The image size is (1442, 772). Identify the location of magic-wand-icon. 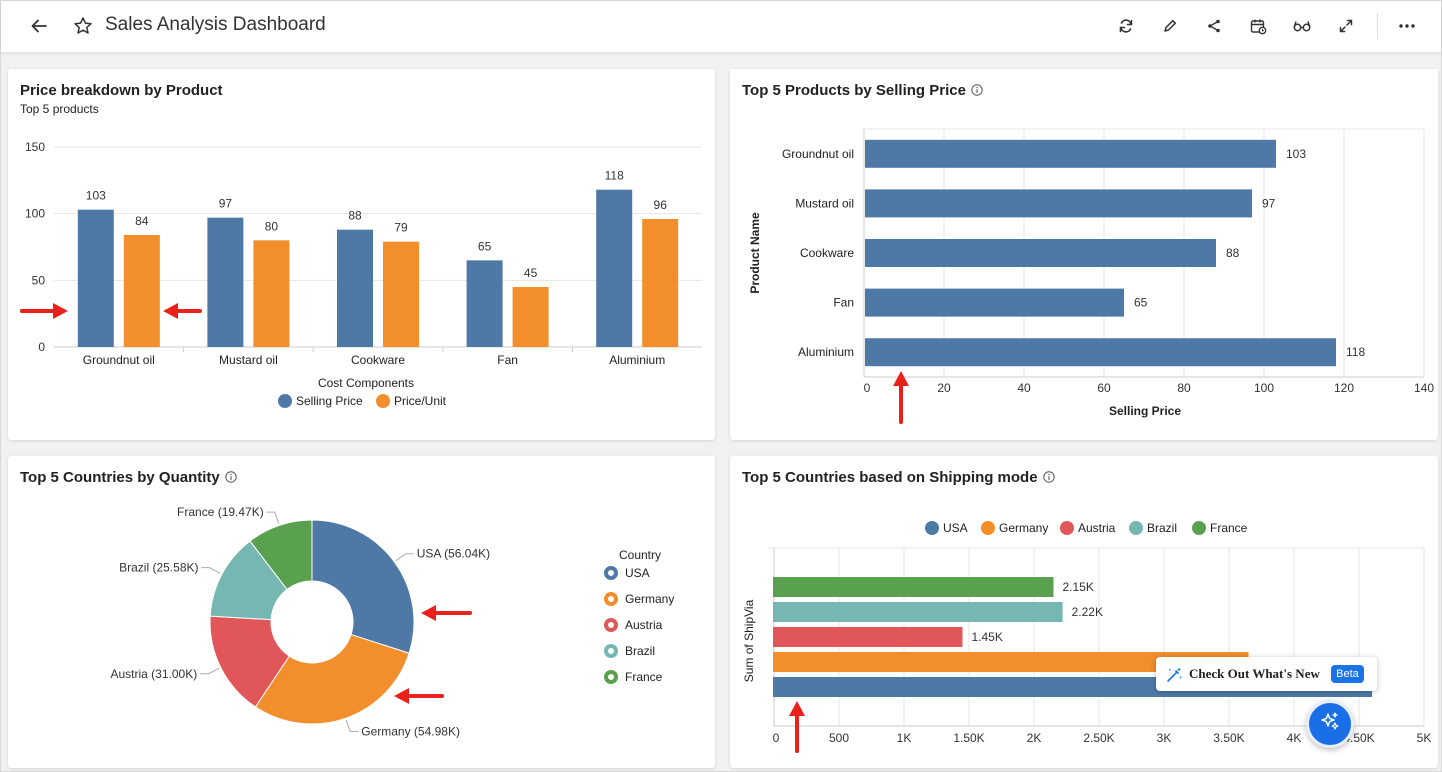
(1174, 677).